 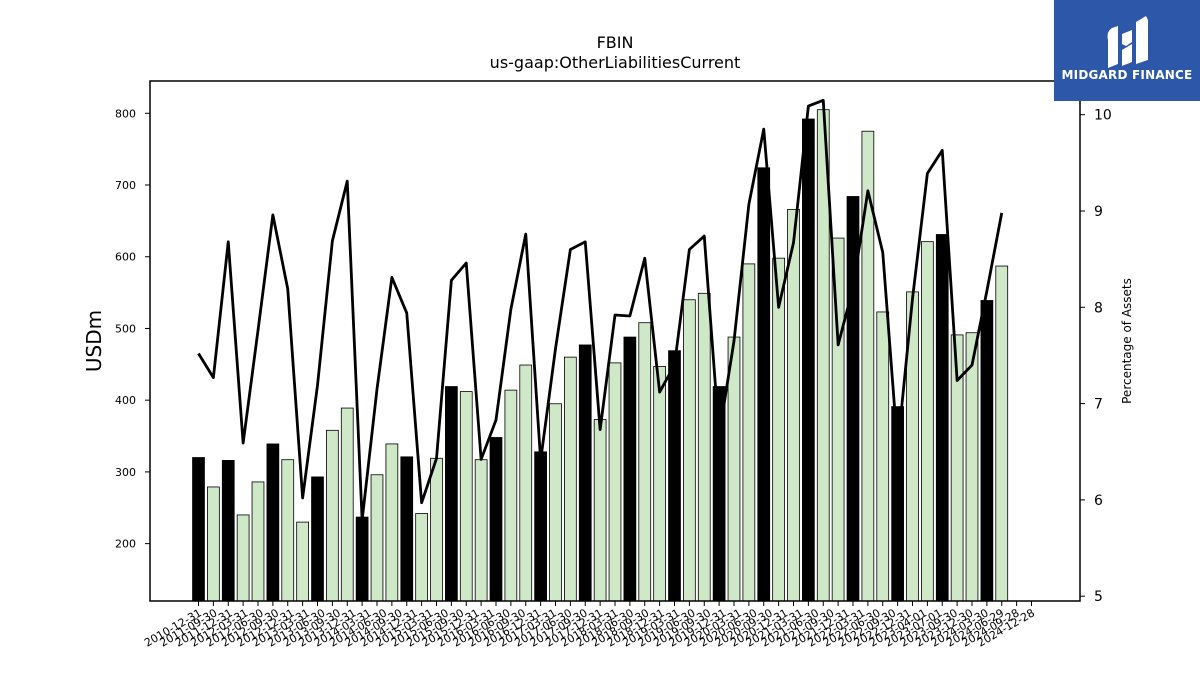 I want to click on logo-text: MIDGARD FINANCE, so click(x=1127, y=75).